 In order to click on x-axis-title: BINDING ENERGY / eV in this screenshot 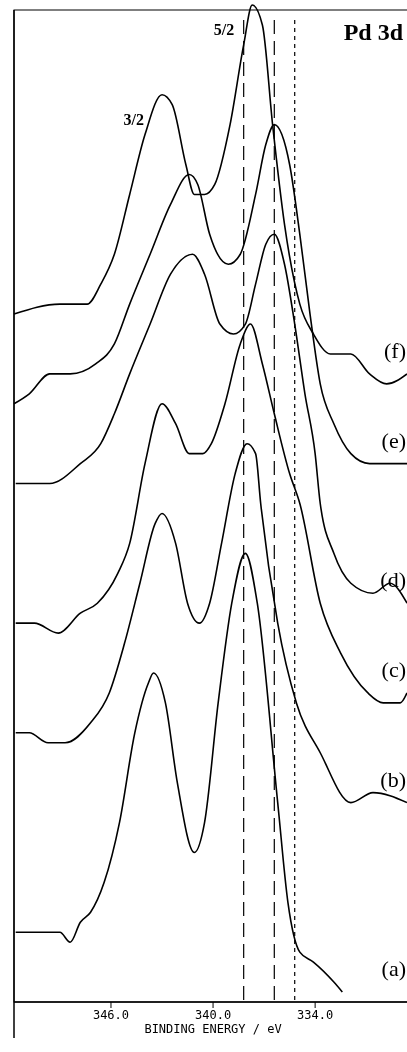, I will do `click(213, 1029)`.